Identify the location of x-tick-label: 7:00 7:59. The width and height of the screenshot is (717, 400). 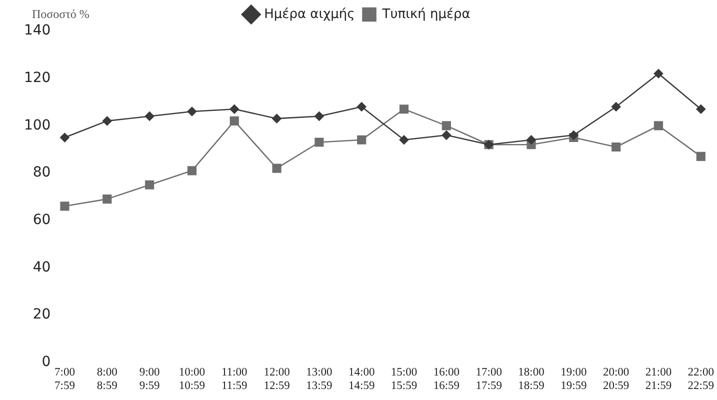
(65, 379).